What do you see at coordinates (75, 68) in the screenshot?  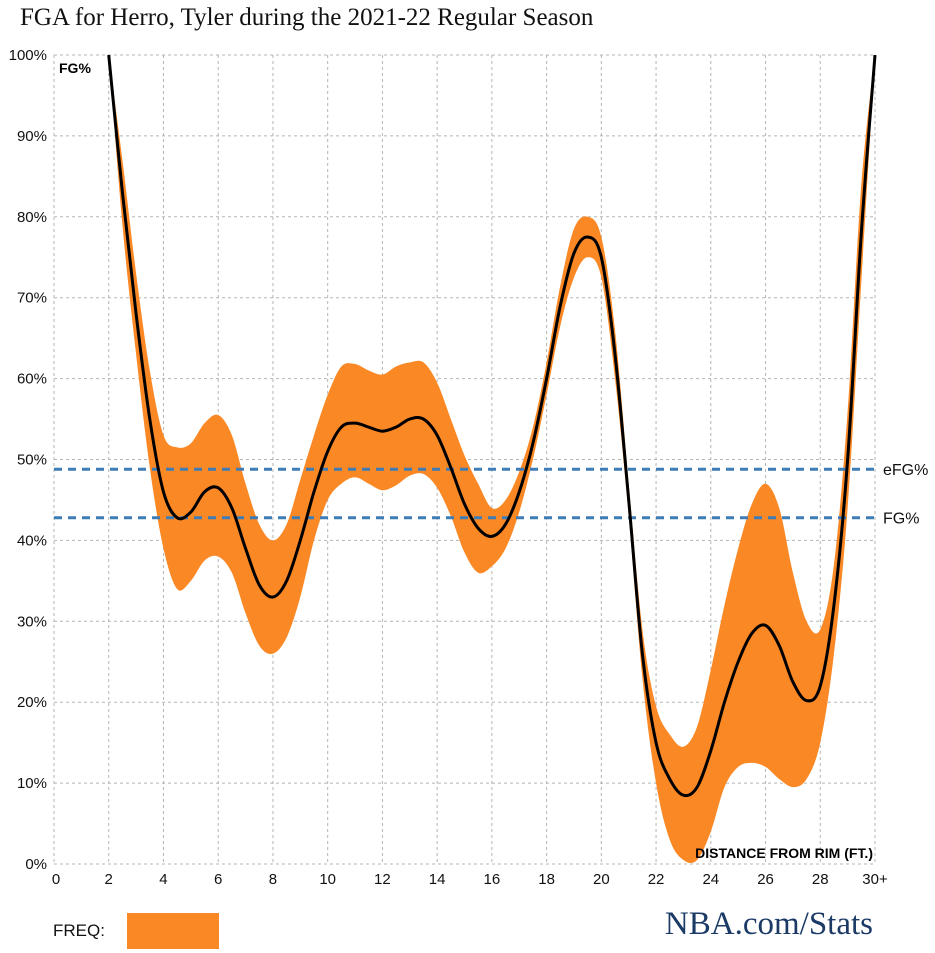 I see `y-axis-label: FG%` at bounding box center [75, 68].